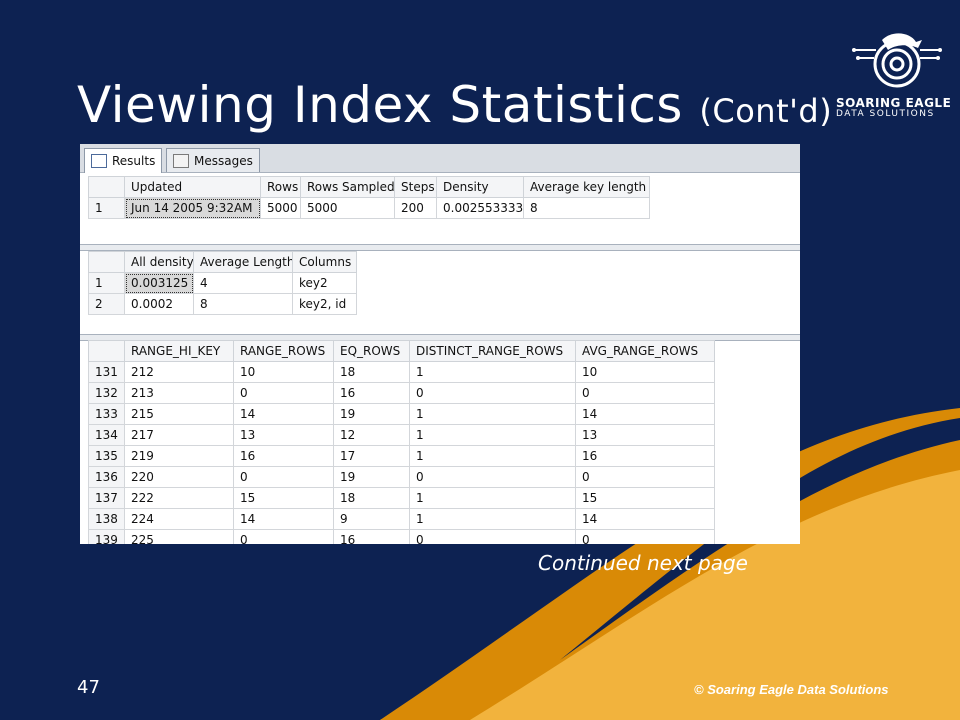 This screenshot has height=720, width=960. I want to click on table-row: 136 220 0 19 0 0, so click(401, 477).